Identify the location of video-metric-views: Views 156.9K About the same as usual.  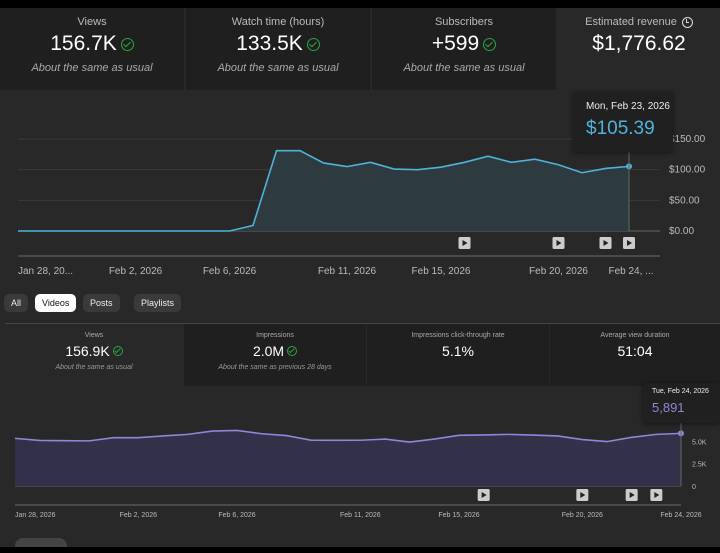
(94, 355).